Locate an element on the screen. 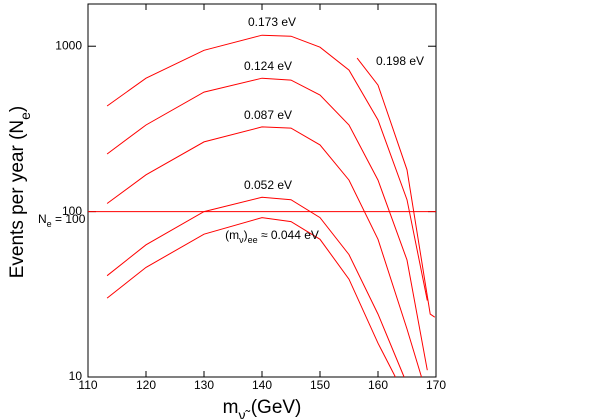  x-tick-label: 110 is located at coordinates (87, 385).